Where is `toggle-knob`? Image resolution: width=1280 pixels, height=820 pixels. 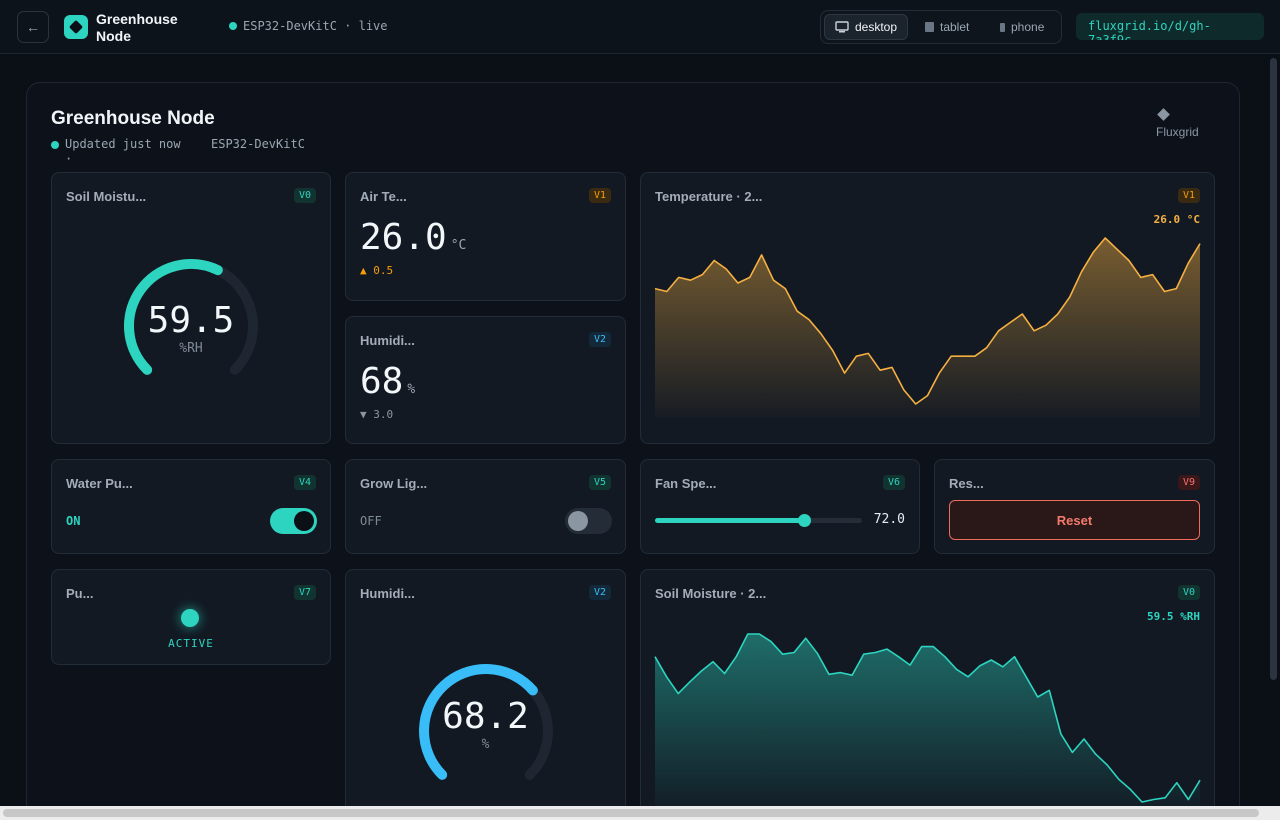 toggle-knob is located at coordinates (578, 521).